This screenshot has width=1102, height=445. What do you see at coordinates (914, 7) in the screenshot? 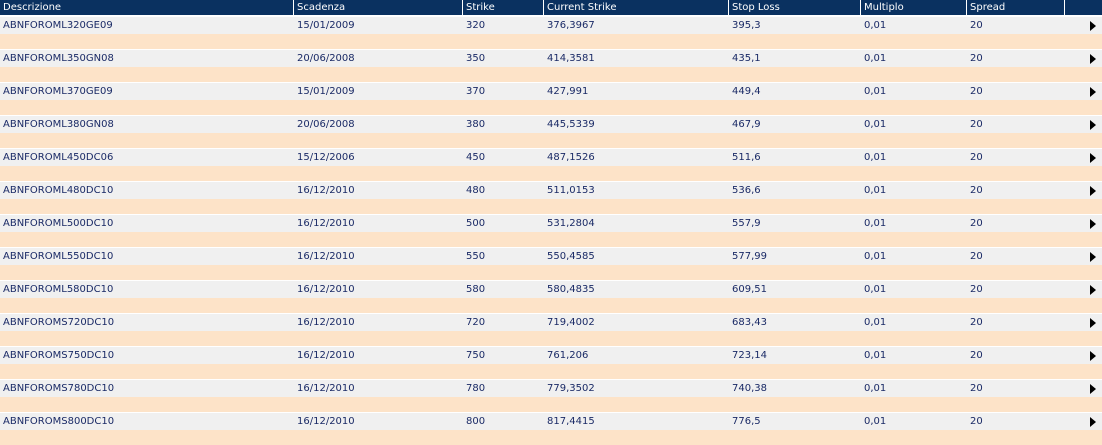
I see `header-multiplo: Multiplo` at bounding box center [914, 7].